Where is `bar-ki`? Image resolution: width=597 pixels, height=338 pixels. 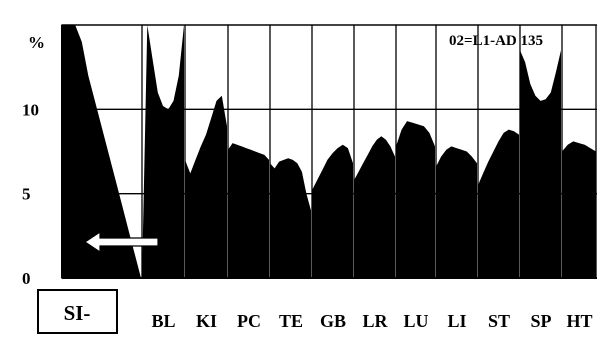
bar-ki is located at coordinates (206, 186).